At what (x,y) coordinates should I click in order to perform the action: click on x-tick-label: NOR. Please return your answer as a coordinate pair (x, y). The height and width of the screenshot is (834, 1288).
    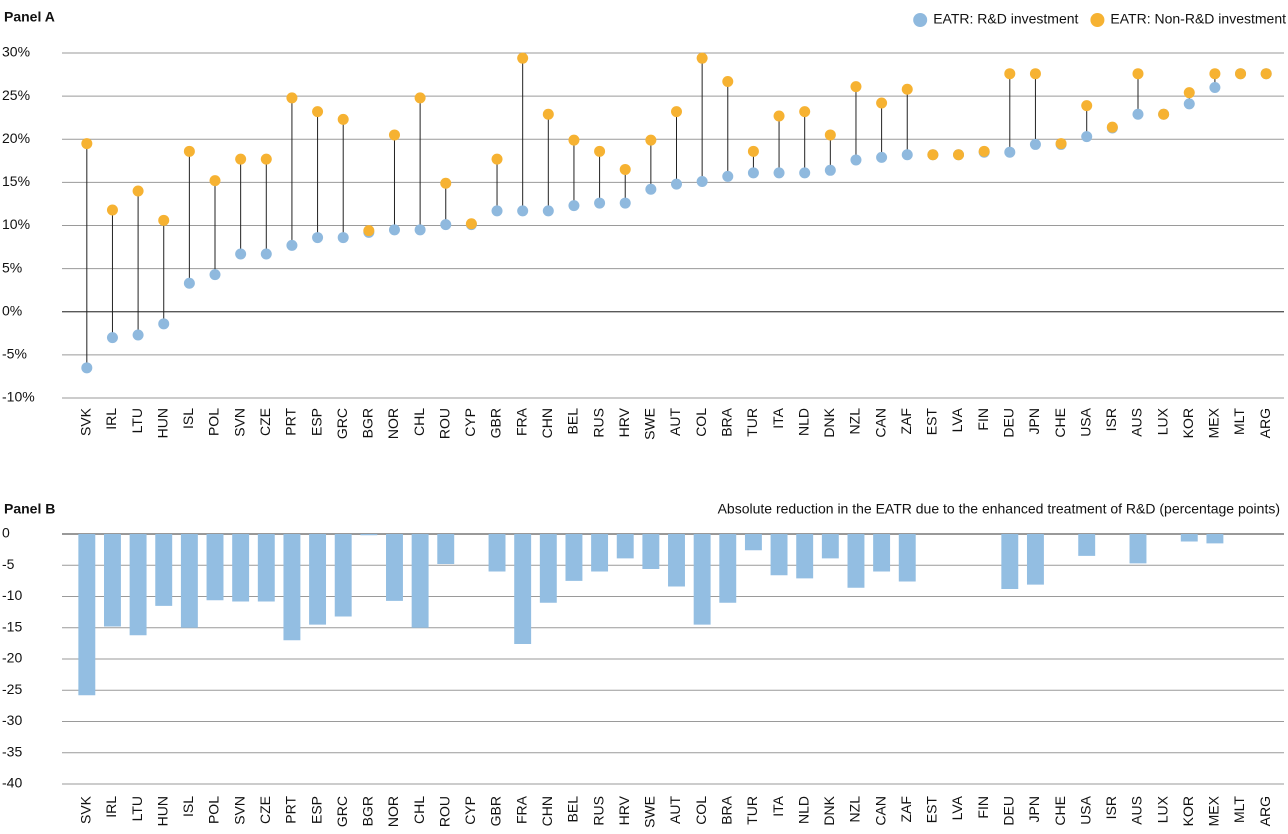
    Looking at the image, I should click on (393, 811).